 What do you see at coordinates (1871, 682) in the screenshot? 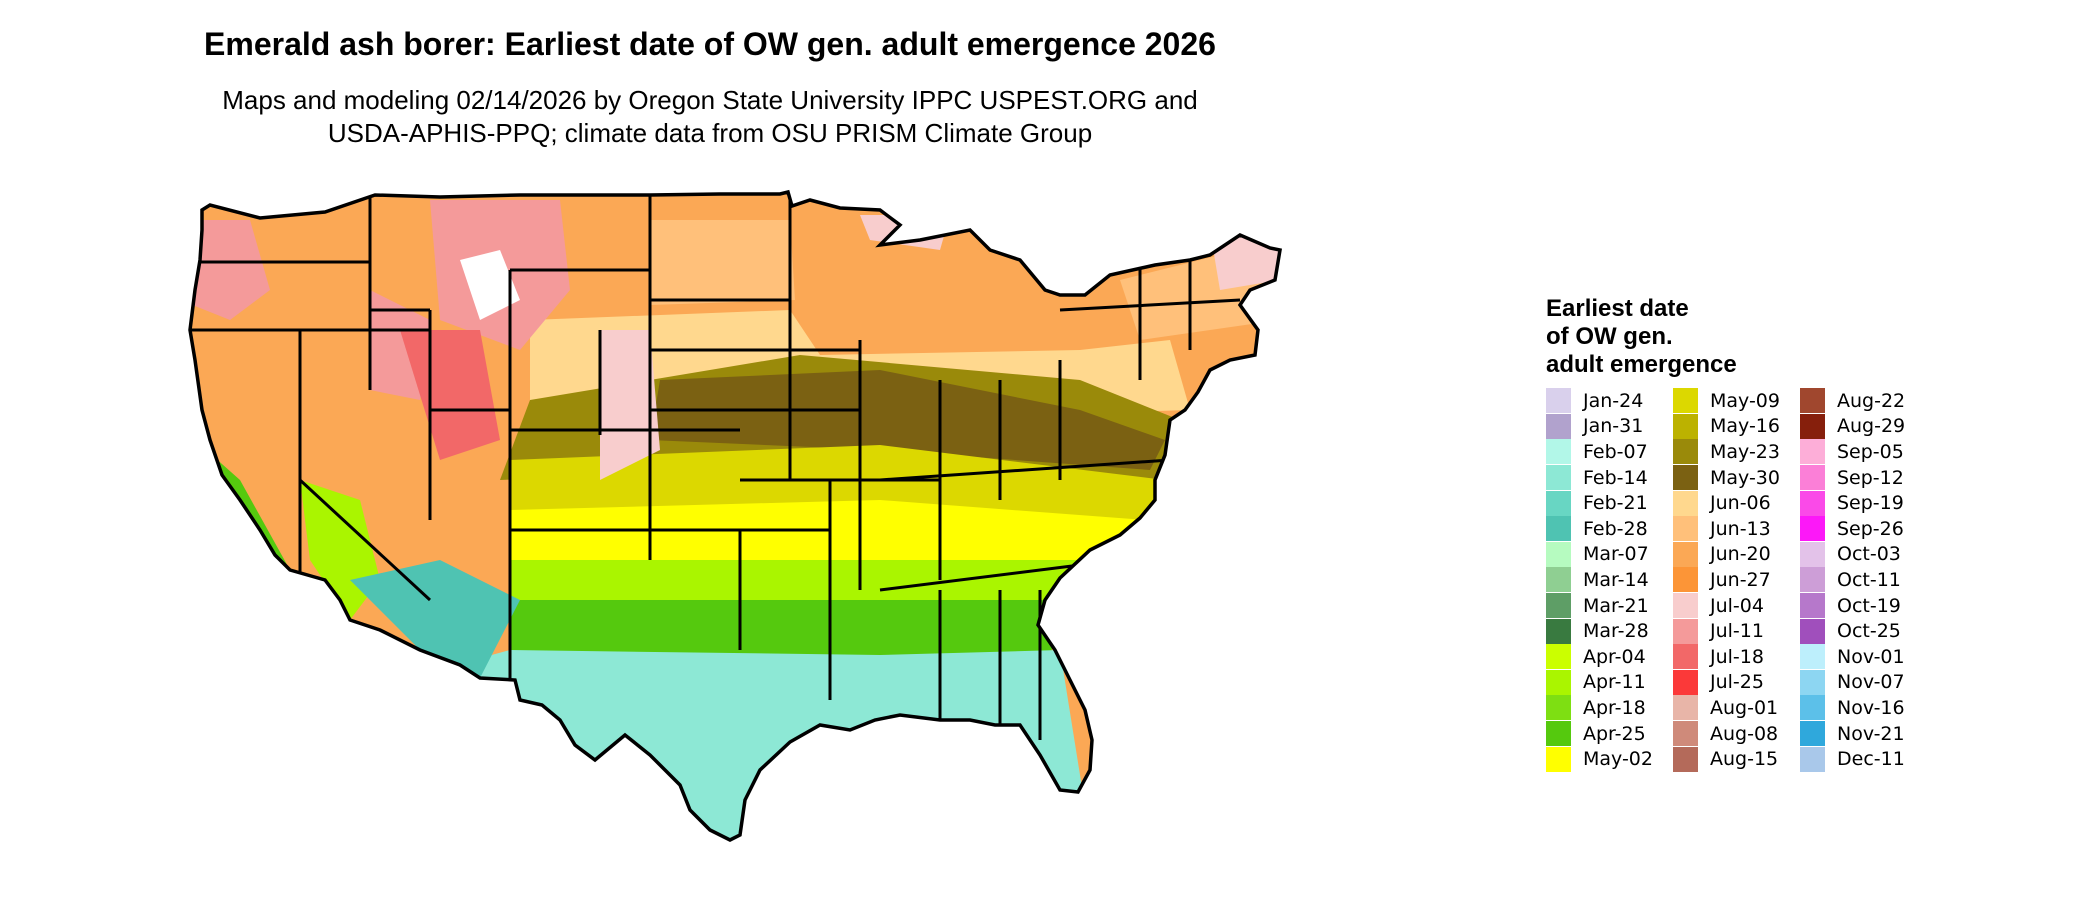
I see `legend-label: Nov-07` at bounding box center [1871, 682].